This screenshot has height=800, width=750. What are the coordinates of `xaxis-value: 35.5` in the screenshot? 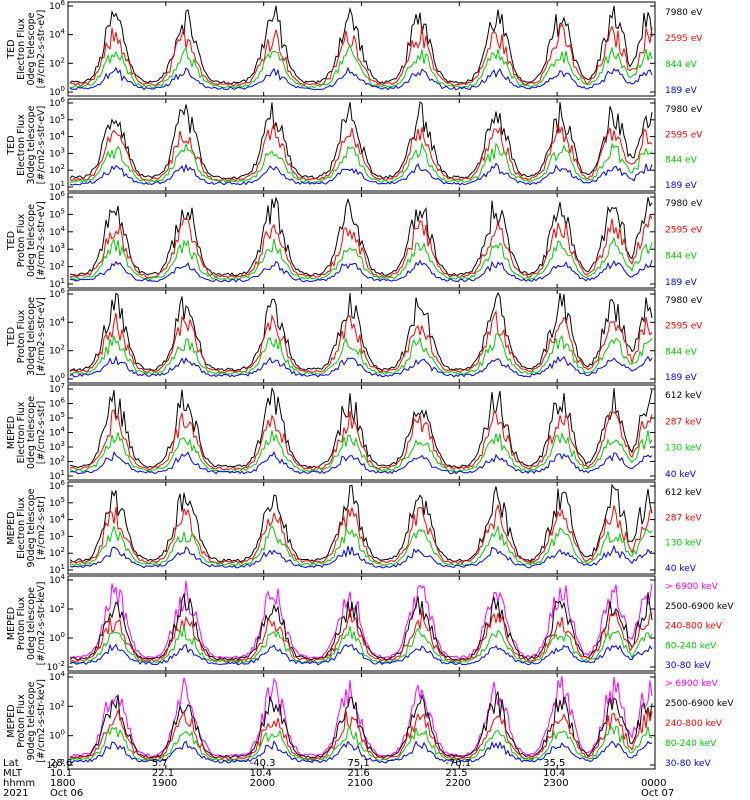 It's located at (554, 763).